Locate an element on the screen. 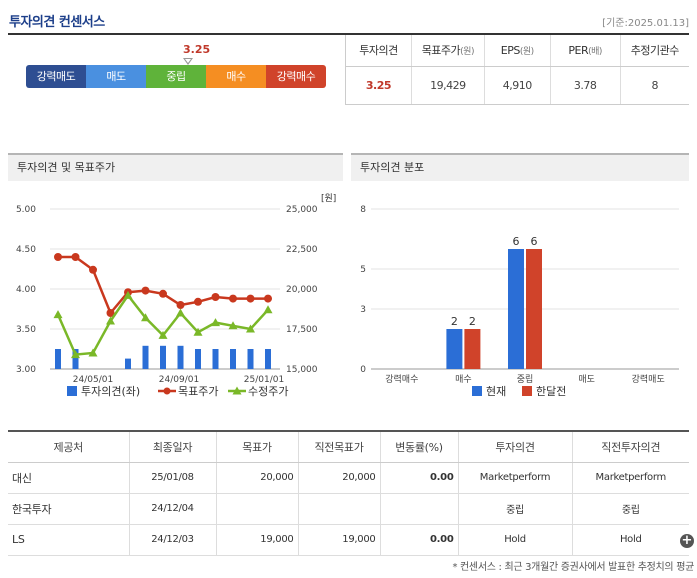  gauge-segment-strong-sell: 강력매도 is located at coordinates (56, 76).